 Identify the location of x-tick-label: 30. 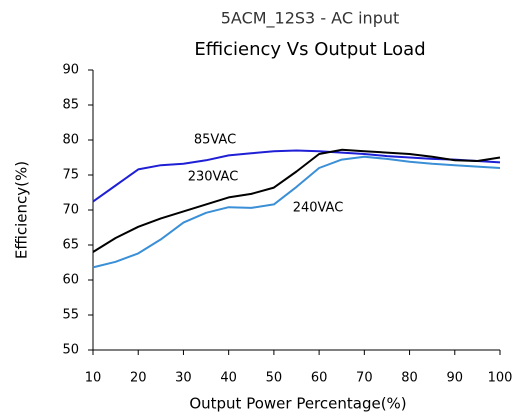
(183, 378).